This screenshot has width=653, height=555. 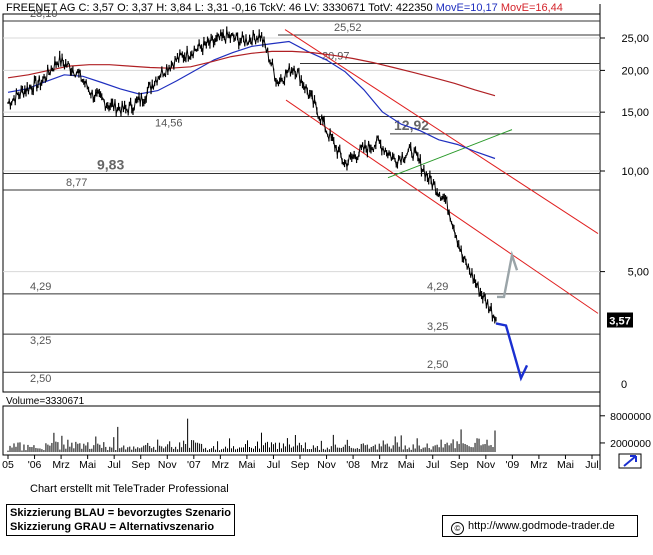 I want to click on ma-slow-label: MovE=16,44, so click(x=531, y=8).